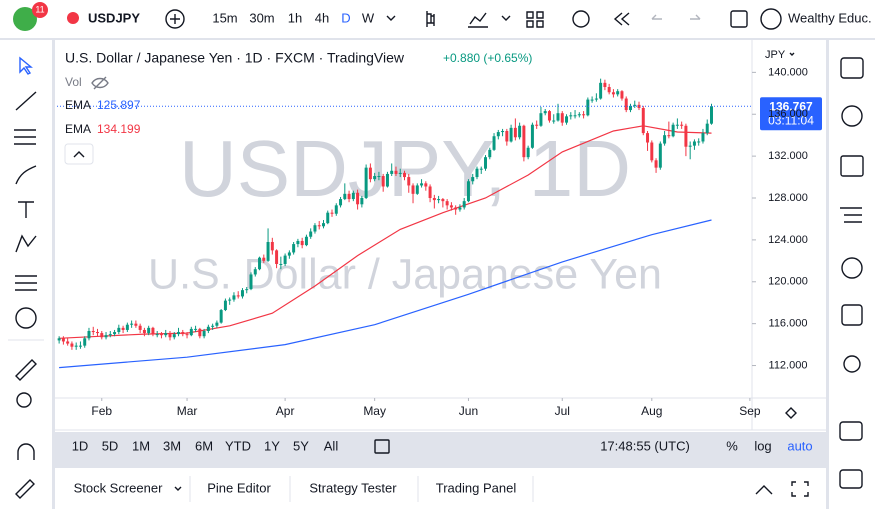 This screenshot has height=509, width=875. I want to click on percent-toggle: %, so click(732, 445).